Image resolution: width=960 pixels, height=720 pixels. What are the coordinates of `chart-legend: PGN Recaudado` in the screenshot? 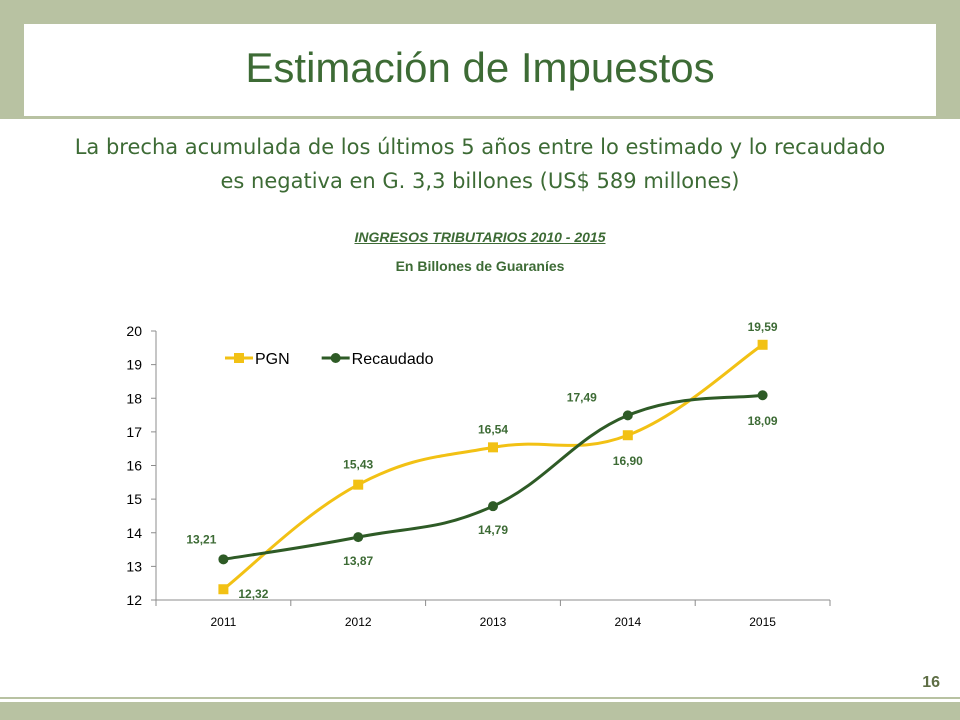 It's located at (329, 359).